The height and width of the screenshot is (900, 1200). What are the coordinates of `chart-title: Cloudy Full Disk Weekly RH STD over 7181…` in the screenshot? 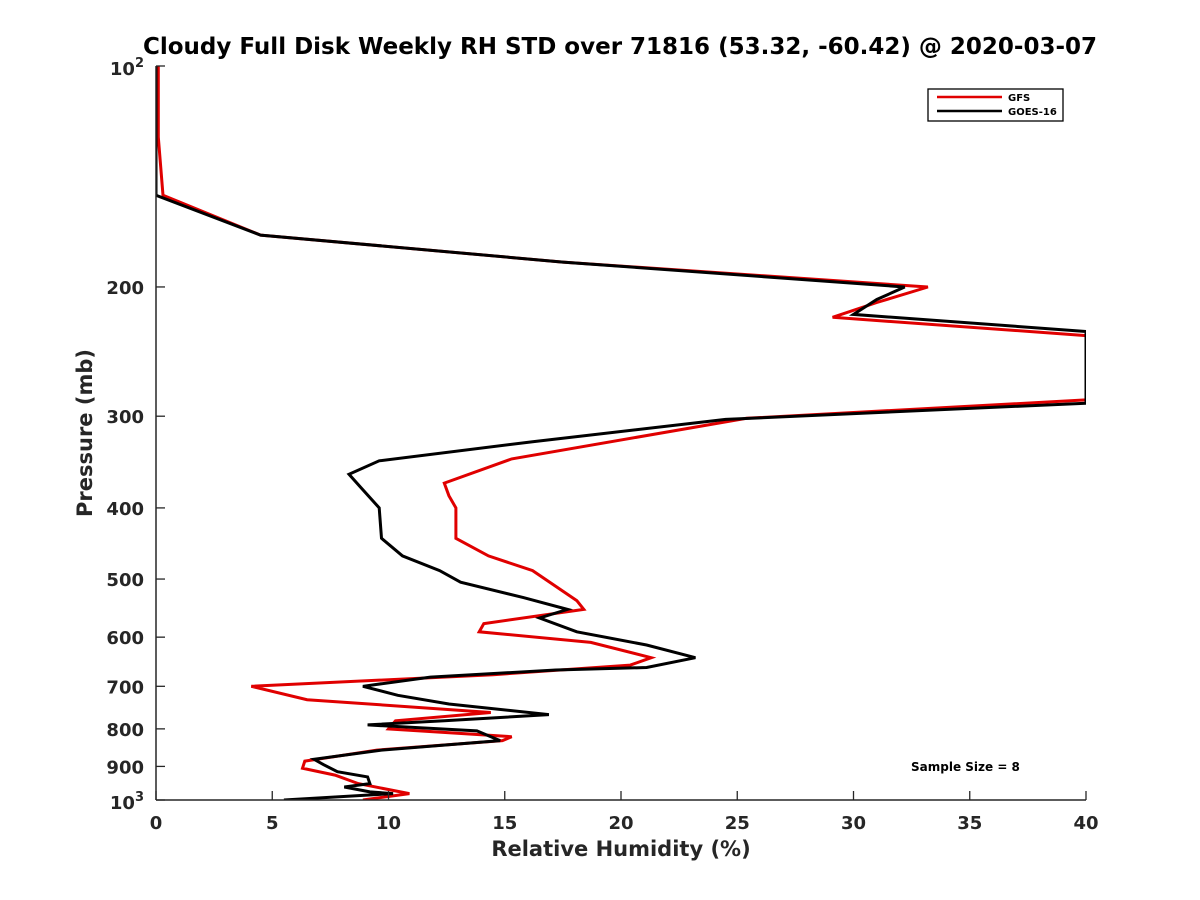 It's located at (620, 47).